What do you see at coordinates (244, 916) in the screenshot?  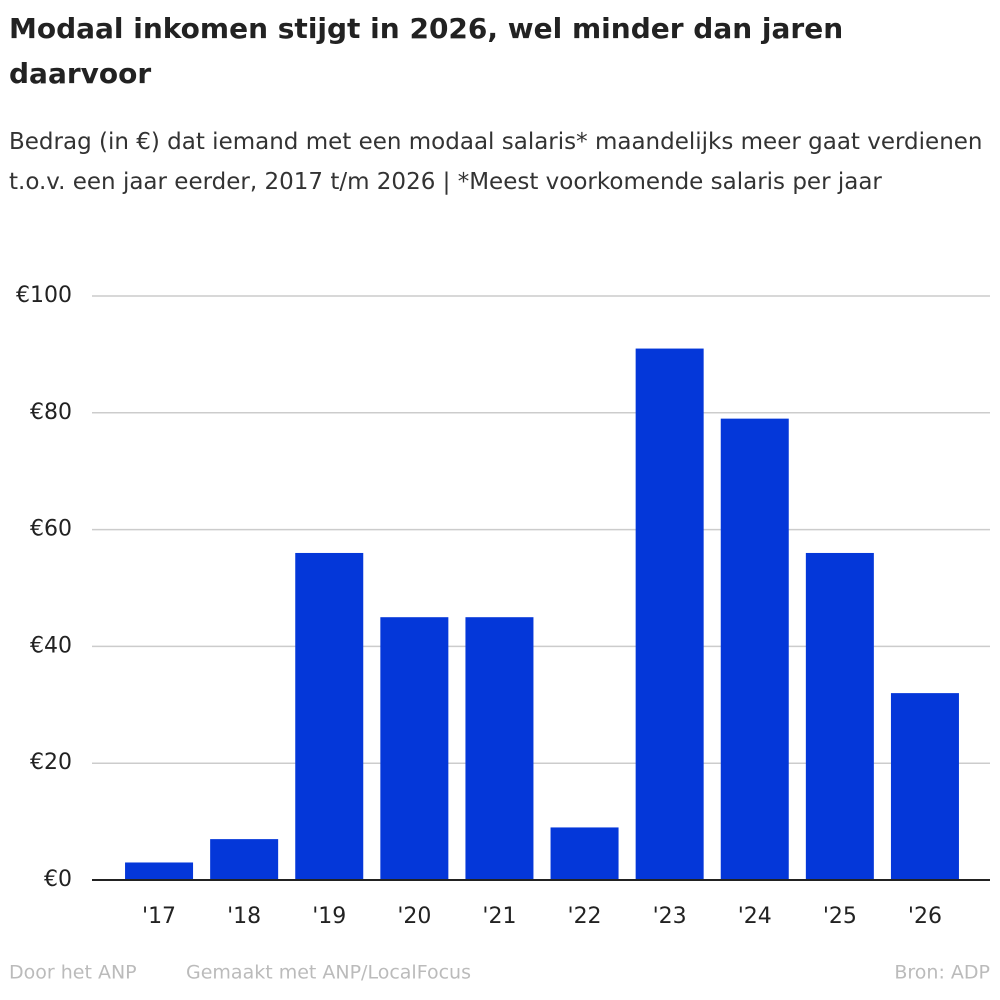 I see `x-tick-label: '18` at bounding box center [244, 916].